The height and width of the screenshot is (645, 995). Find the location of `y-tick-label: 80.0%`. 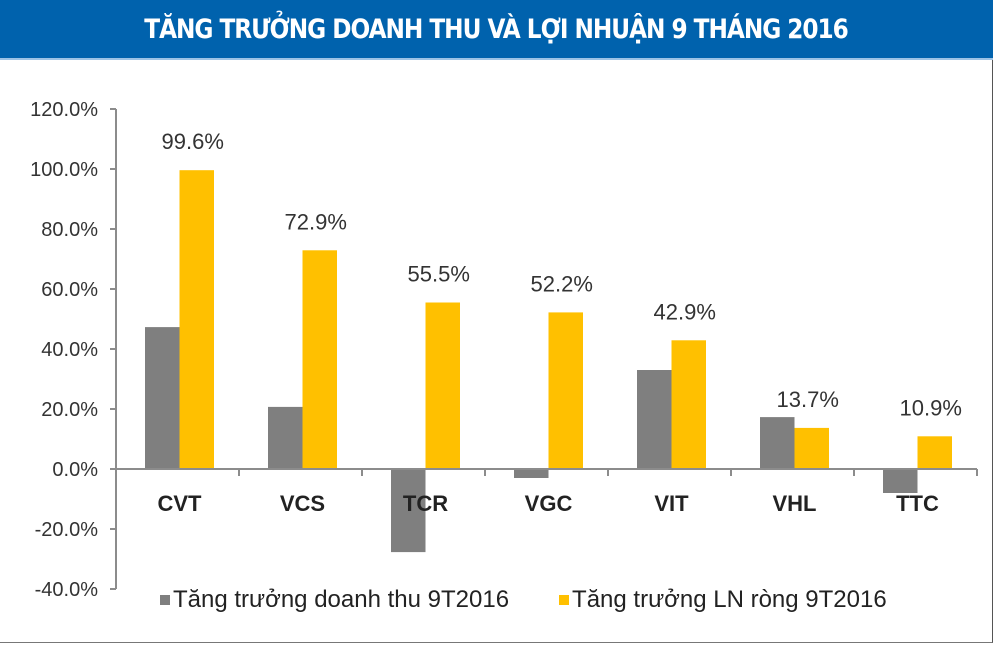

y-tick-label: 80.0% is located at coordinates (69, 230).